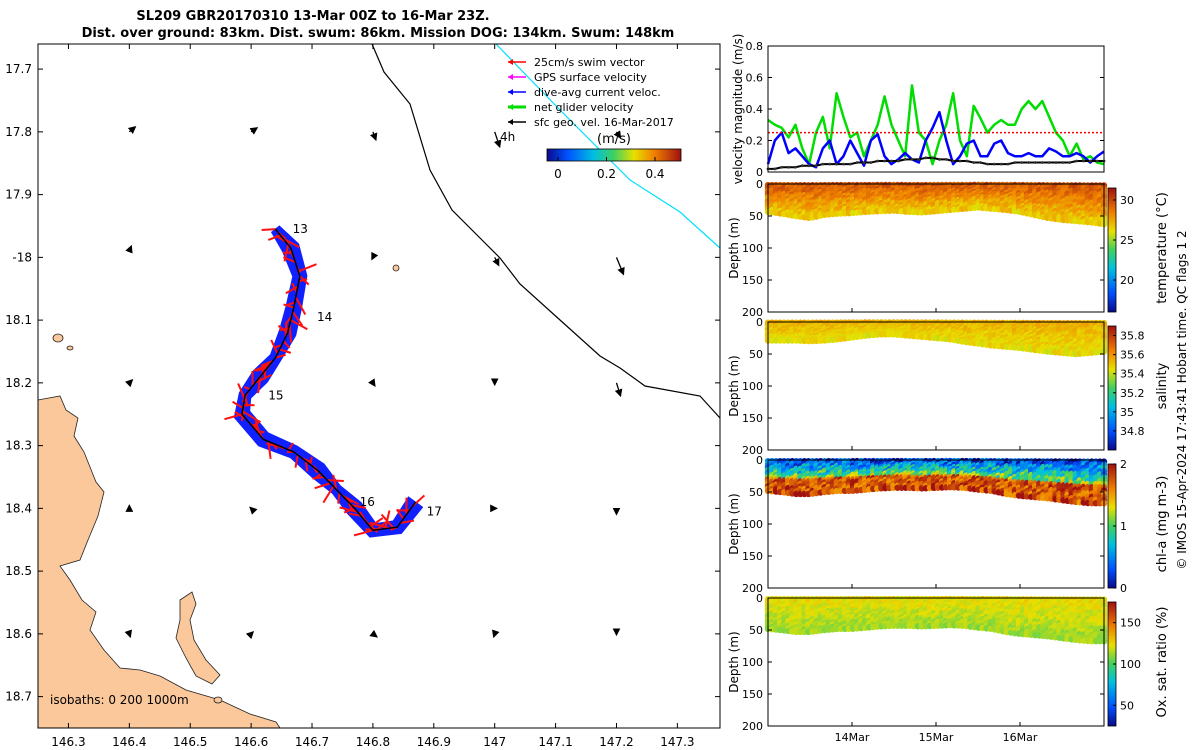 This screenshot has height=750, width=1200. Describe the element at coordinates (935, 139) in the screenshot. I see `velocity-series-line` at that location.